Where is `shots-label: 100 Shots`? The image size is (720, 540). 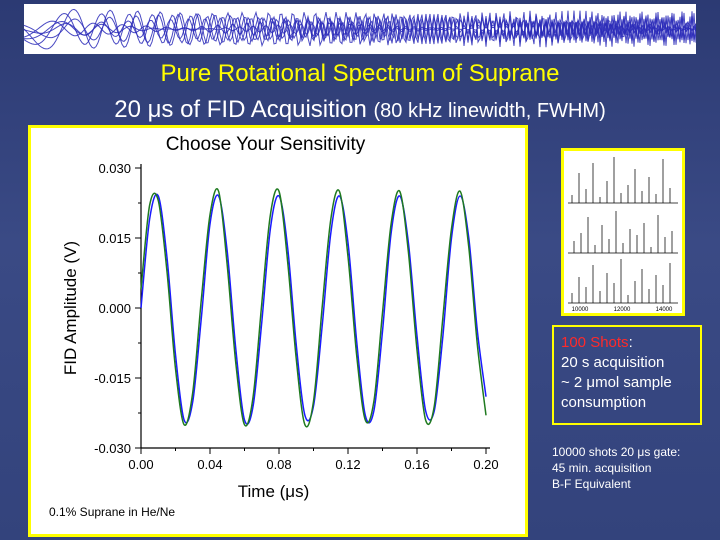
shots-label: 100 Shots is located at coordinates (595, 342).